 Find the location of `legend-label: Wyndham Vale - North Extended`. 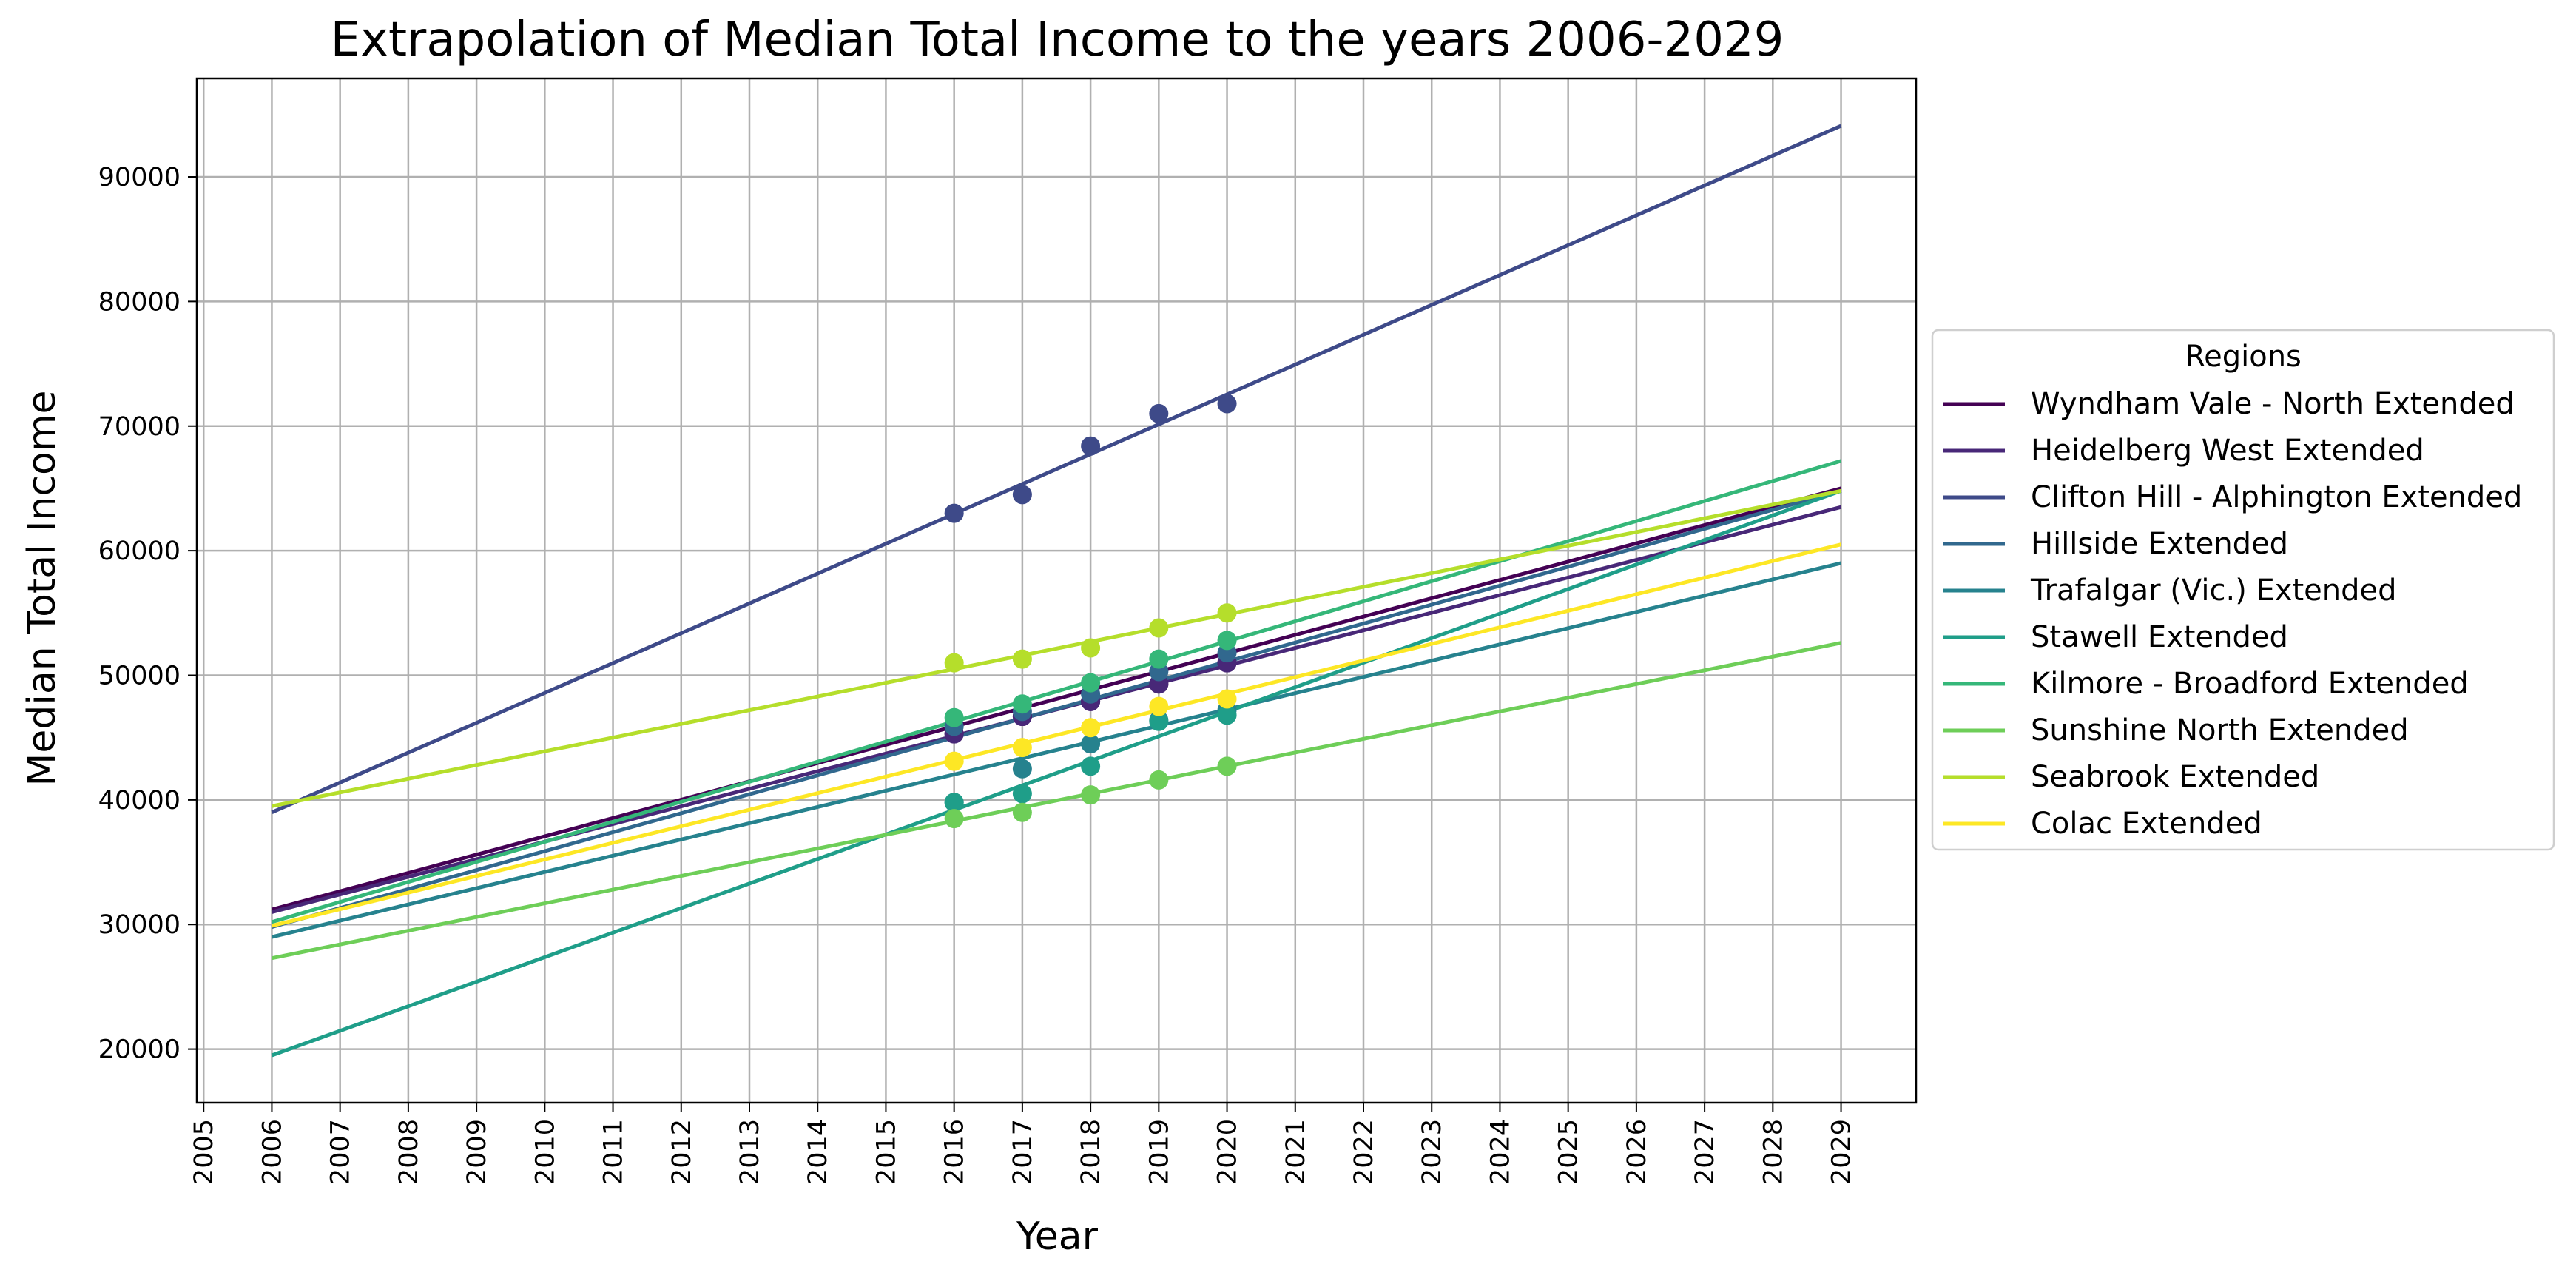

legend-label: Wyndham Vale - North Extended is located at coordinates (2273, 404).